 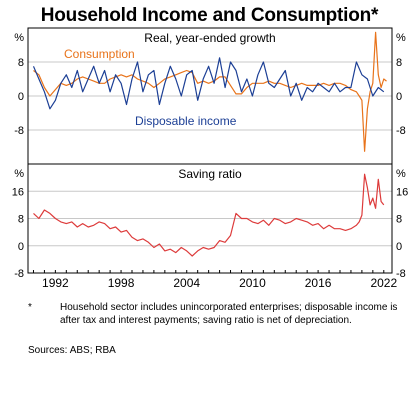 What do you see at coordinates (210, 174) in the screenshot?
I see `panel-title: Saving ratio` at bounding box center [210, 174].